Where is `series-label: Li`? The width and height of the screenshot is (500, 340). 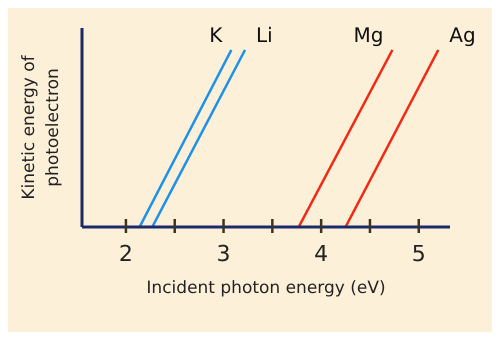
series-label: Li is located at coordinates (264, 34).